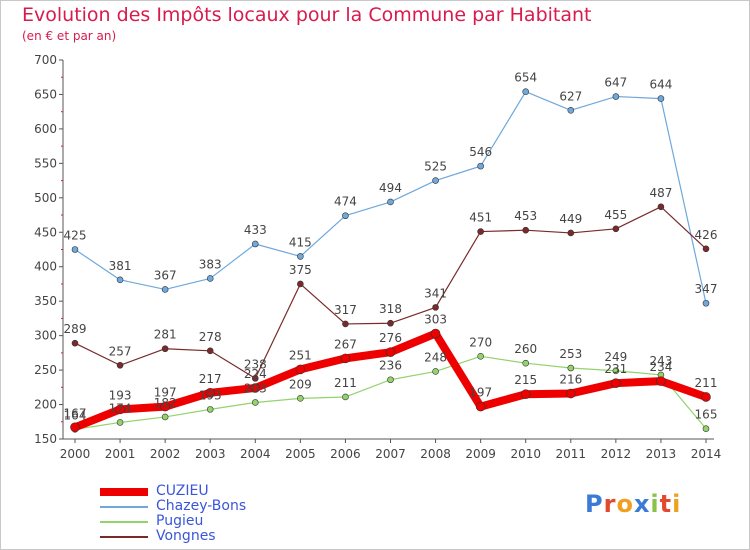 This screenshot has height=550, width=750. Describe the element at coordinates (633, 504) in the screenshot. I see `proxiti-logo: Proxiti` at that location.